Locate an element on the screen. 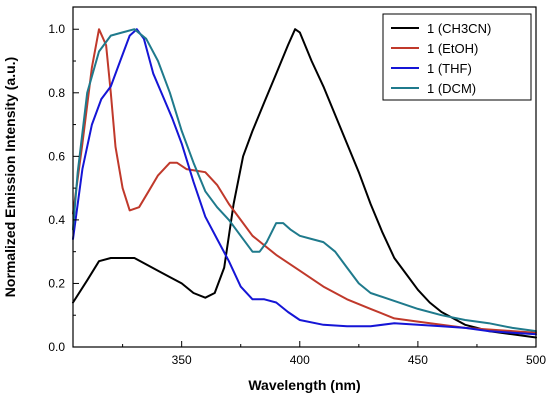 This screenshot has width=550, height=403. legend-label-4: 1 (DCM) is located at coordinates (451, 88).